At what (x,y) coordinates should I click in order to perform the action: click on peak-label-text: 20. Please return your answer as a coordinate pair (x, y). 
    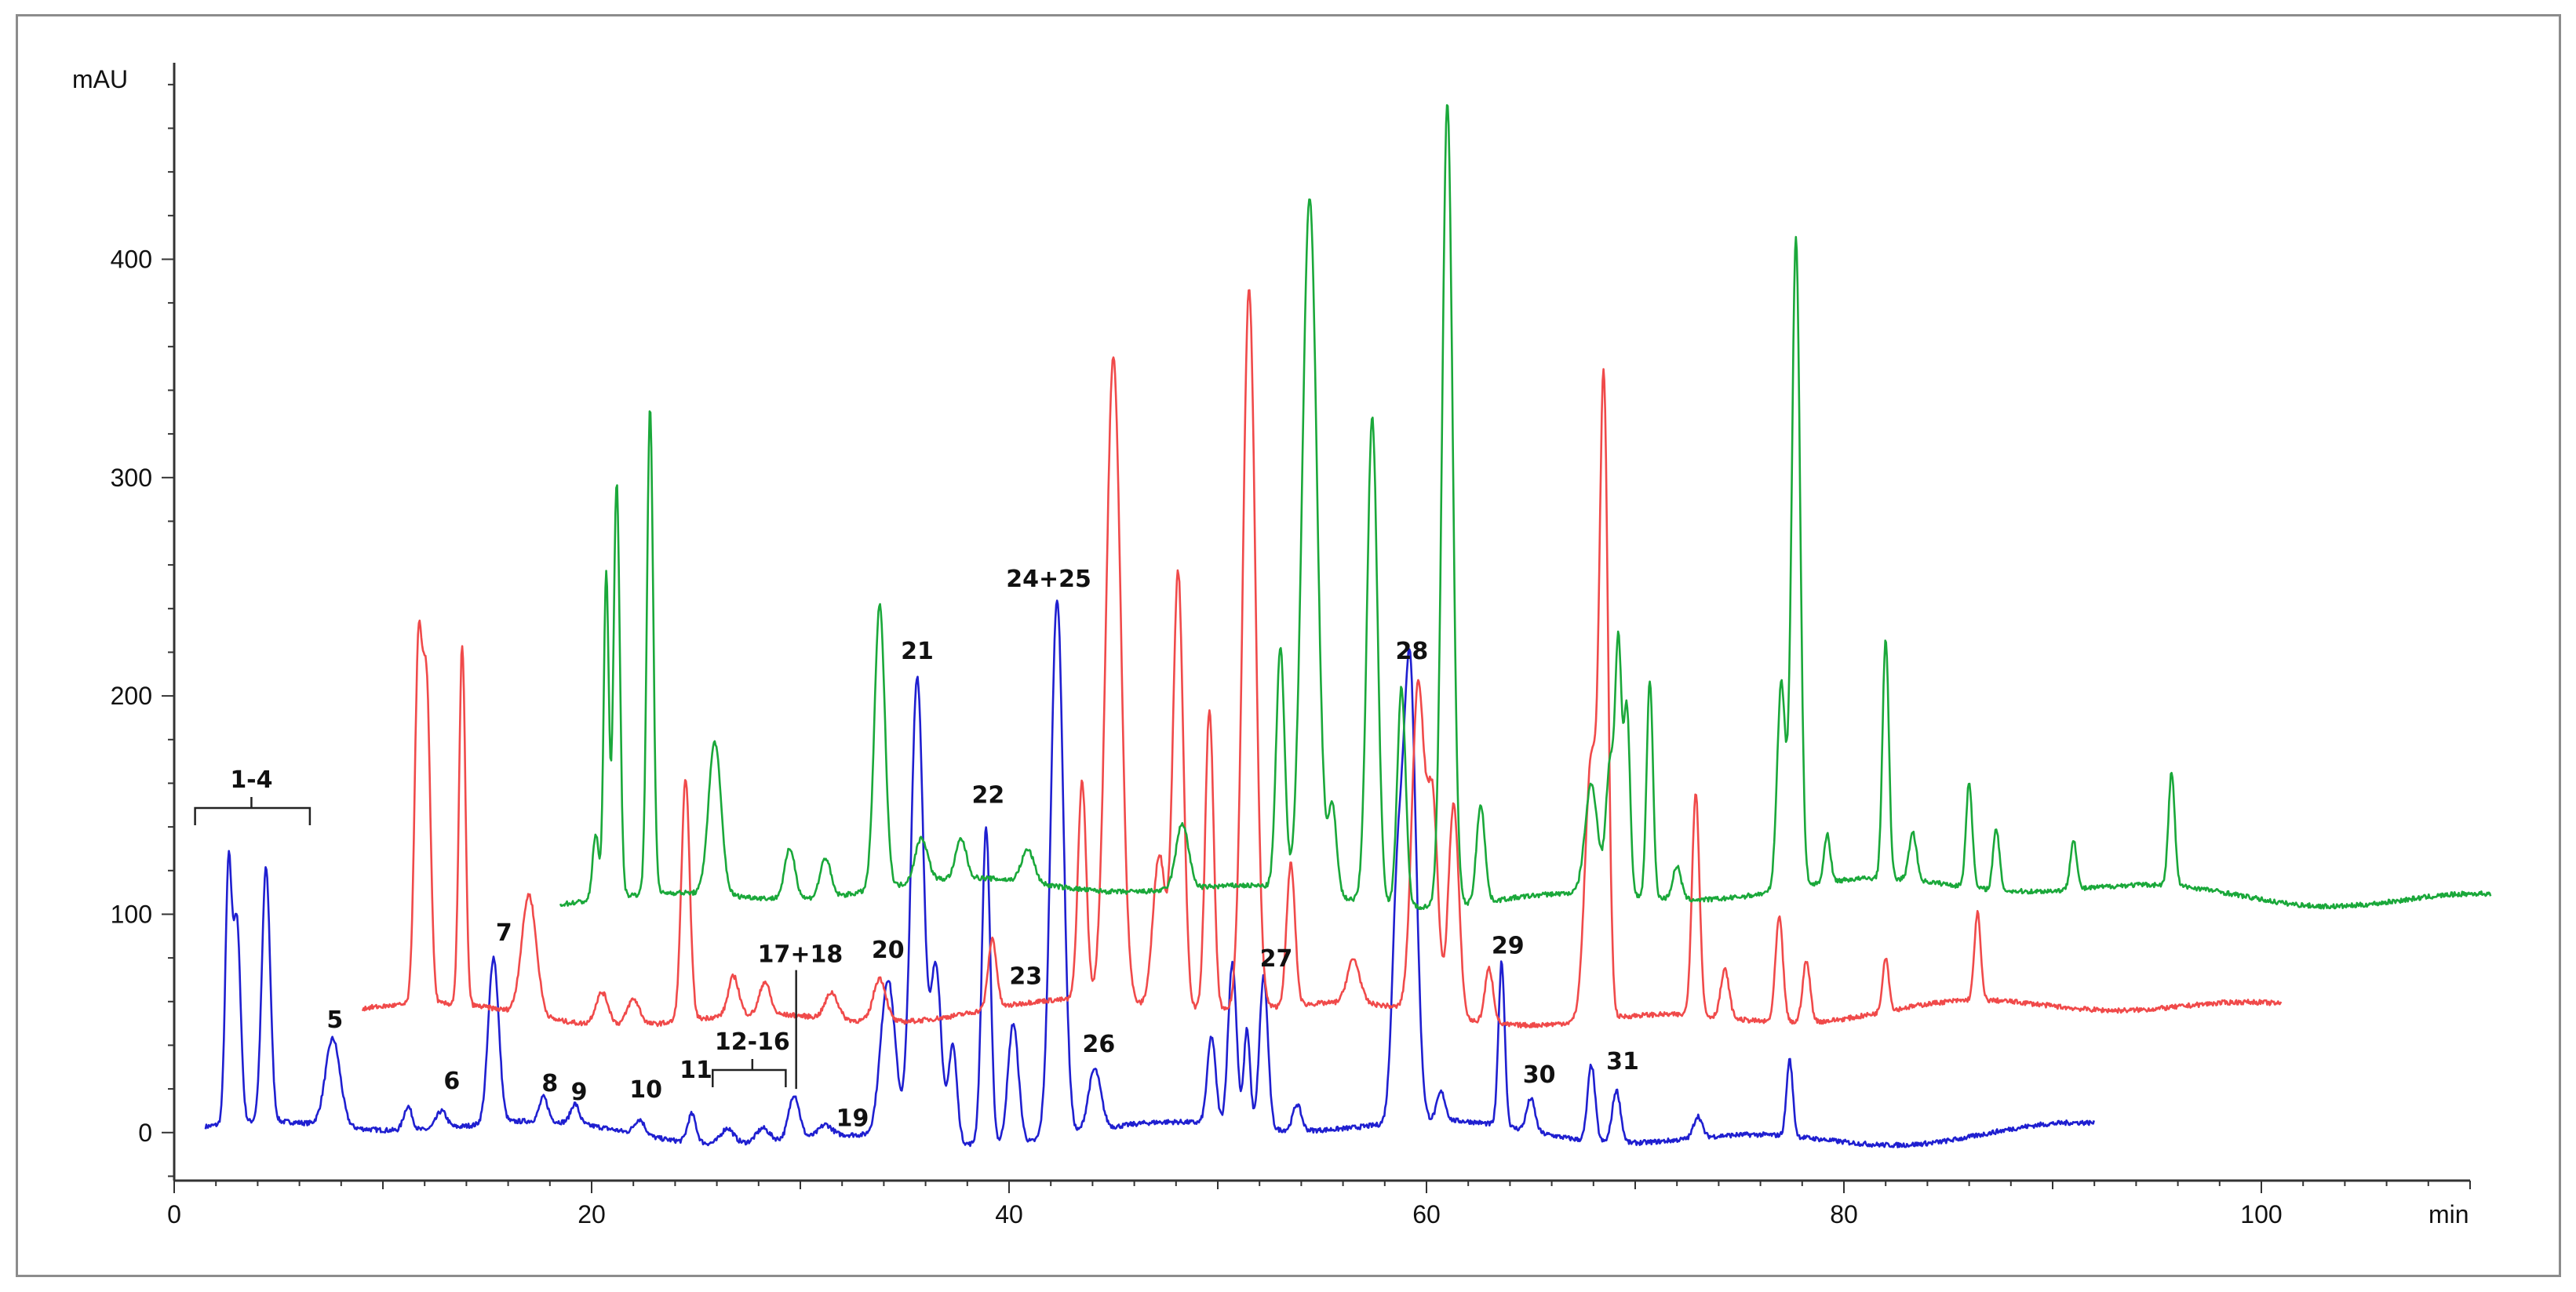
    Looking at the image, I should click on (888, 950).